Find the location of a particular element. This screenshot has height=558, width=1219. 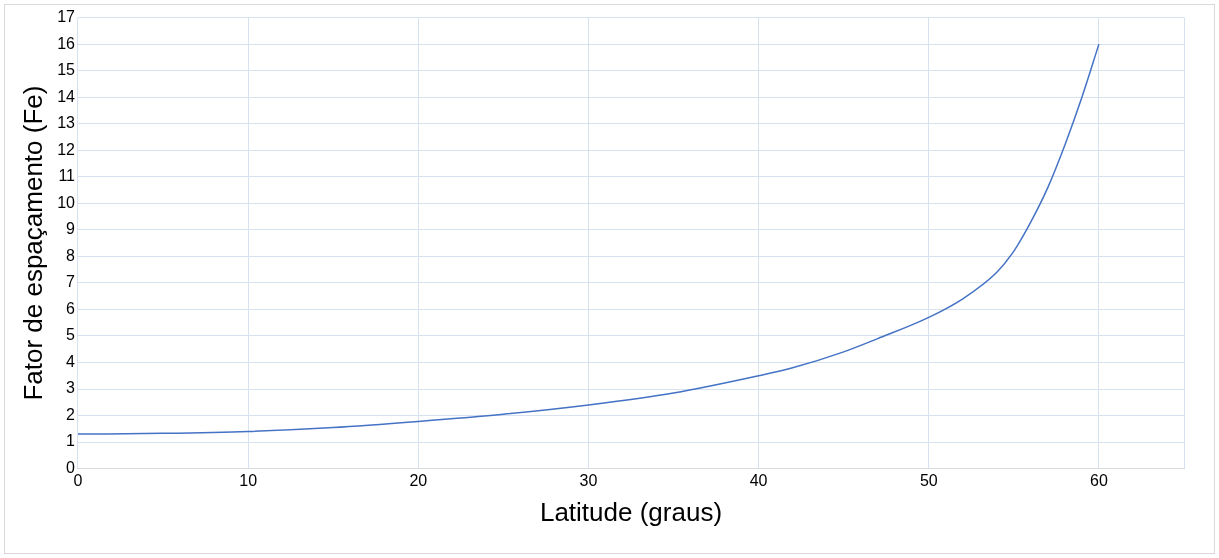

y-tick-label: 8 is located at coordinates (71, 255).